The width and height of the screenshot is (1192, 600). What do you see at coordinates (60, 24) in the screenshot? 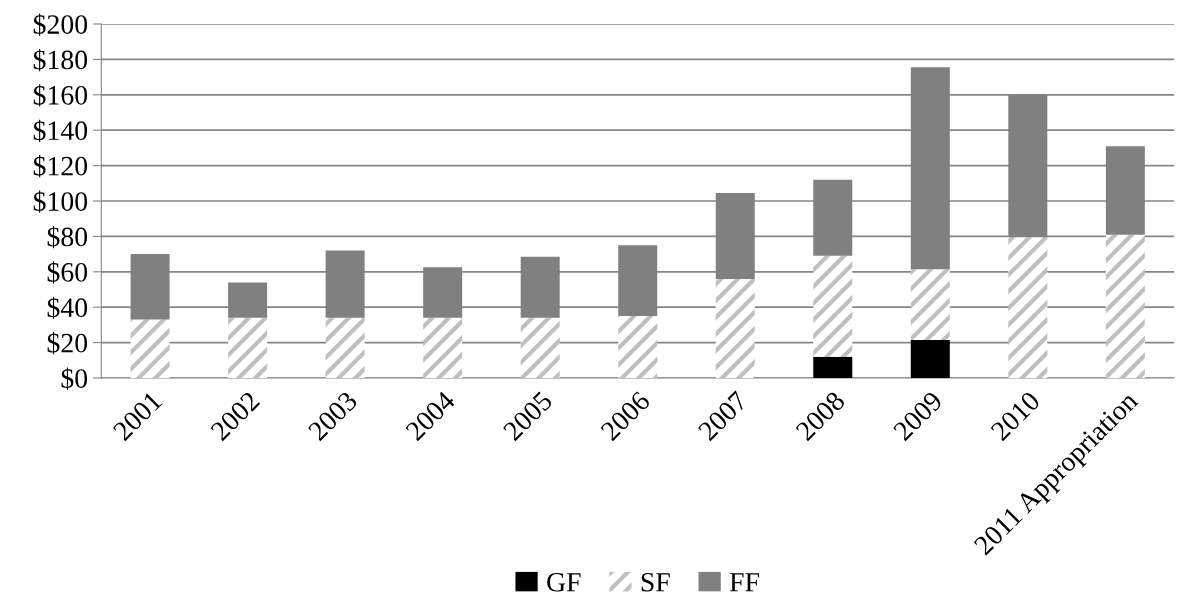
I see `y-tick-label: $200` at bounding box center [60, 24].